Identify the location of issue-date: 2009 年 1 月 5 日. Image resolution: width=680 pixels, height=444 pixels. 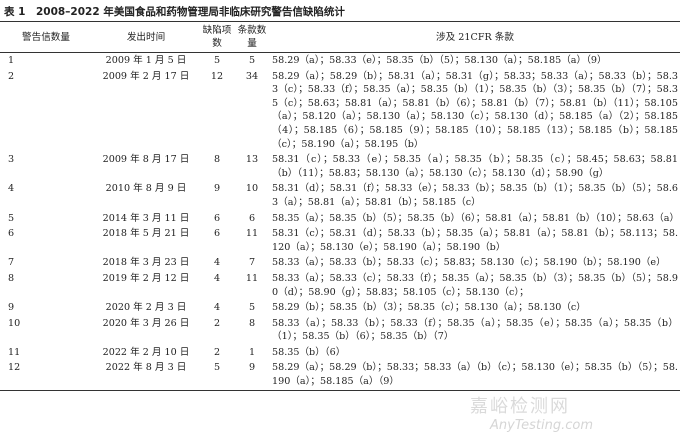
(146, 60).